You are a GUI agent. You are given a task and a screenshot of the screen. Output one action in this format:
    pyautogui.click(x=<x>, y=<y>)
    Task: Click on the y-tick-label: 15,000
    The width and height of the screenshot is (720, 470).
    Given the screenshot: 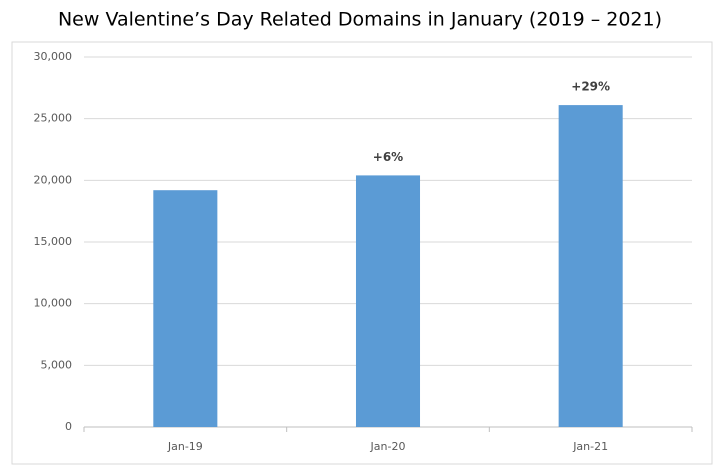 What is the action you would take?
    pyautogui.click(x=53, y=241)
    